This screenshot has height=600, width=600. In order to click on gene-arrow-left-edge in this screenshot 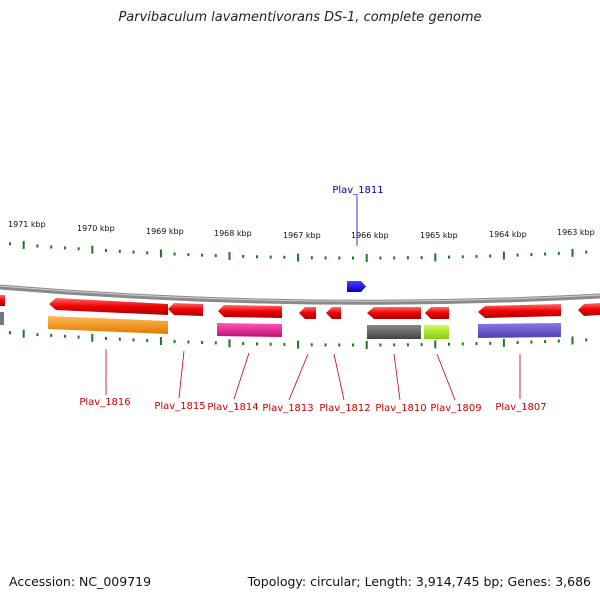, I will do `click(2, 300)`.